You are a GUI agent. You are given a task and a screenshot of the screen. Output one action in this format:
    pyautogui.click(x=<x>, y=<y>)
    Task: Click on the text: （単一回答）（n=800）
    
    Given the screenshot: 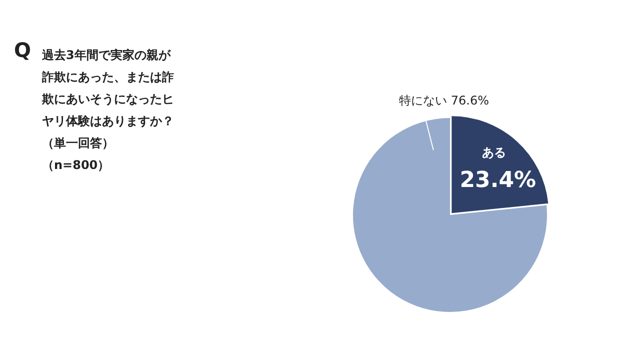 What is the action you would take?
    pyautogui.click(x=78, y=154)
    